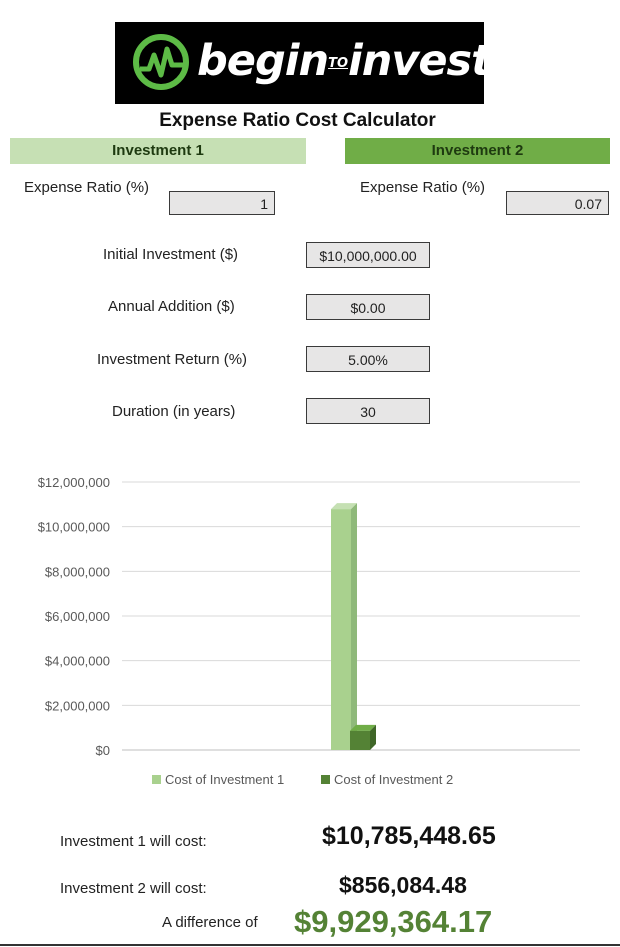 The height and width of the screenshot is (947, 620). What do you see at coordinates (393, 779) in the screenshot?
I see `legend-label-2: Cost of Investment 2` at bounding box center [393, 779].